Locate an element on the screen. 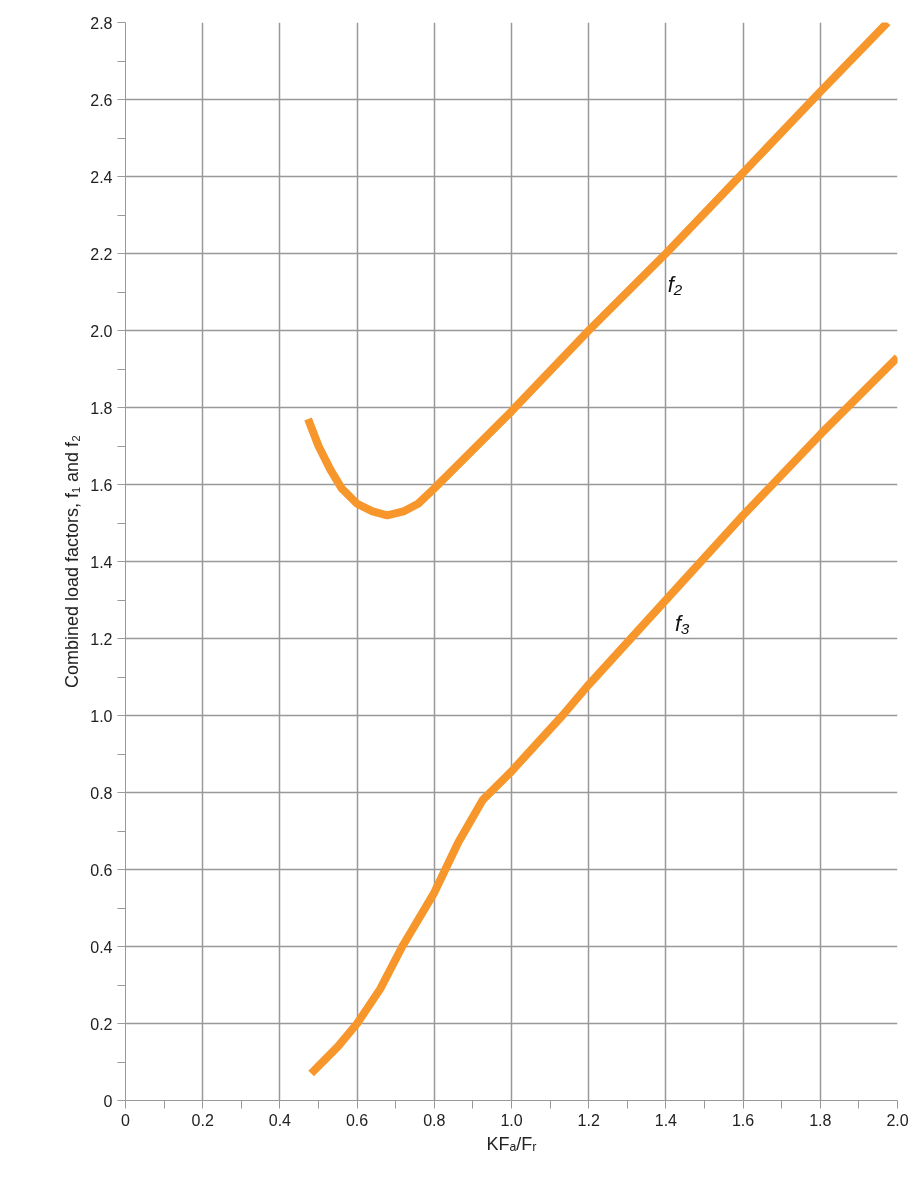 This screenshot has height=1200, width=912. x-tick-label: 0.6 is located at coordinates (357, 1120).